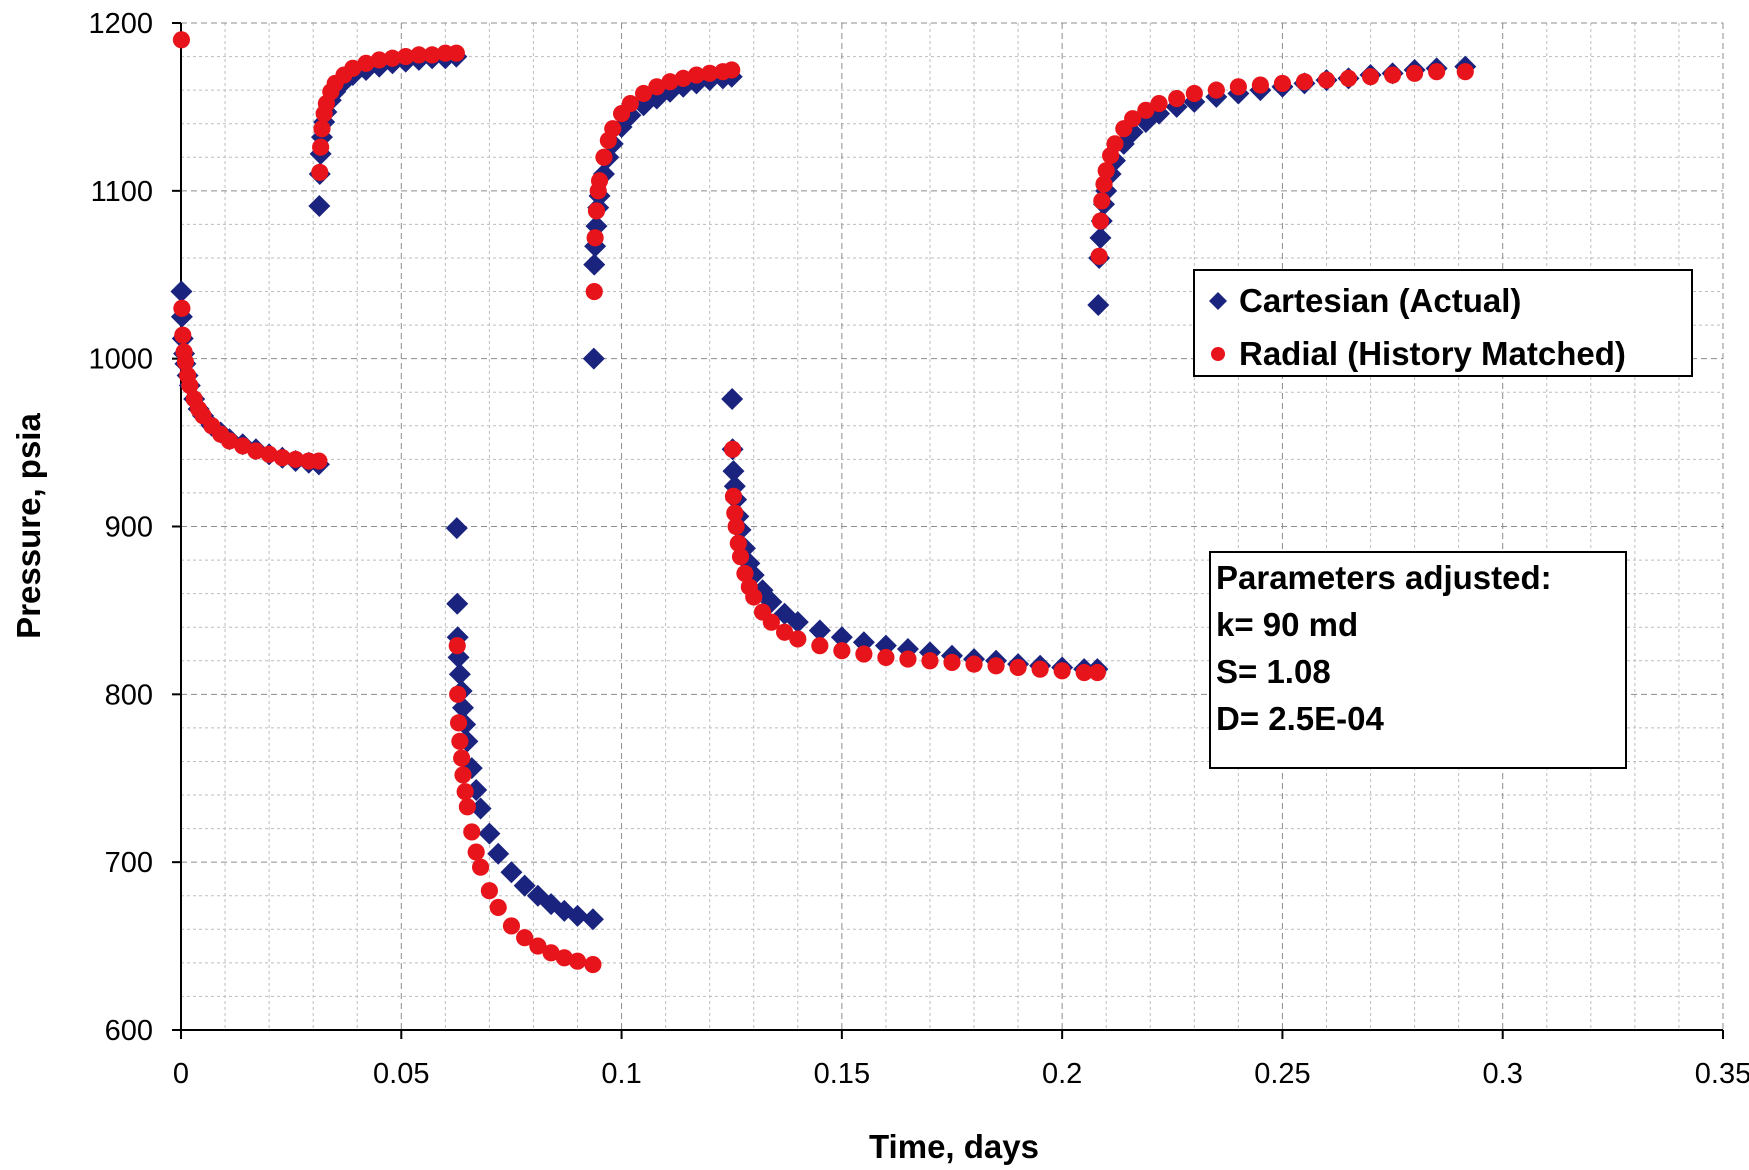 This screenshot has width=1749, height=1170. Describe the element at coordinates (1384, 577) in the screenshot. I see `annotation-line-title: Parameters adjusted:` at that location.